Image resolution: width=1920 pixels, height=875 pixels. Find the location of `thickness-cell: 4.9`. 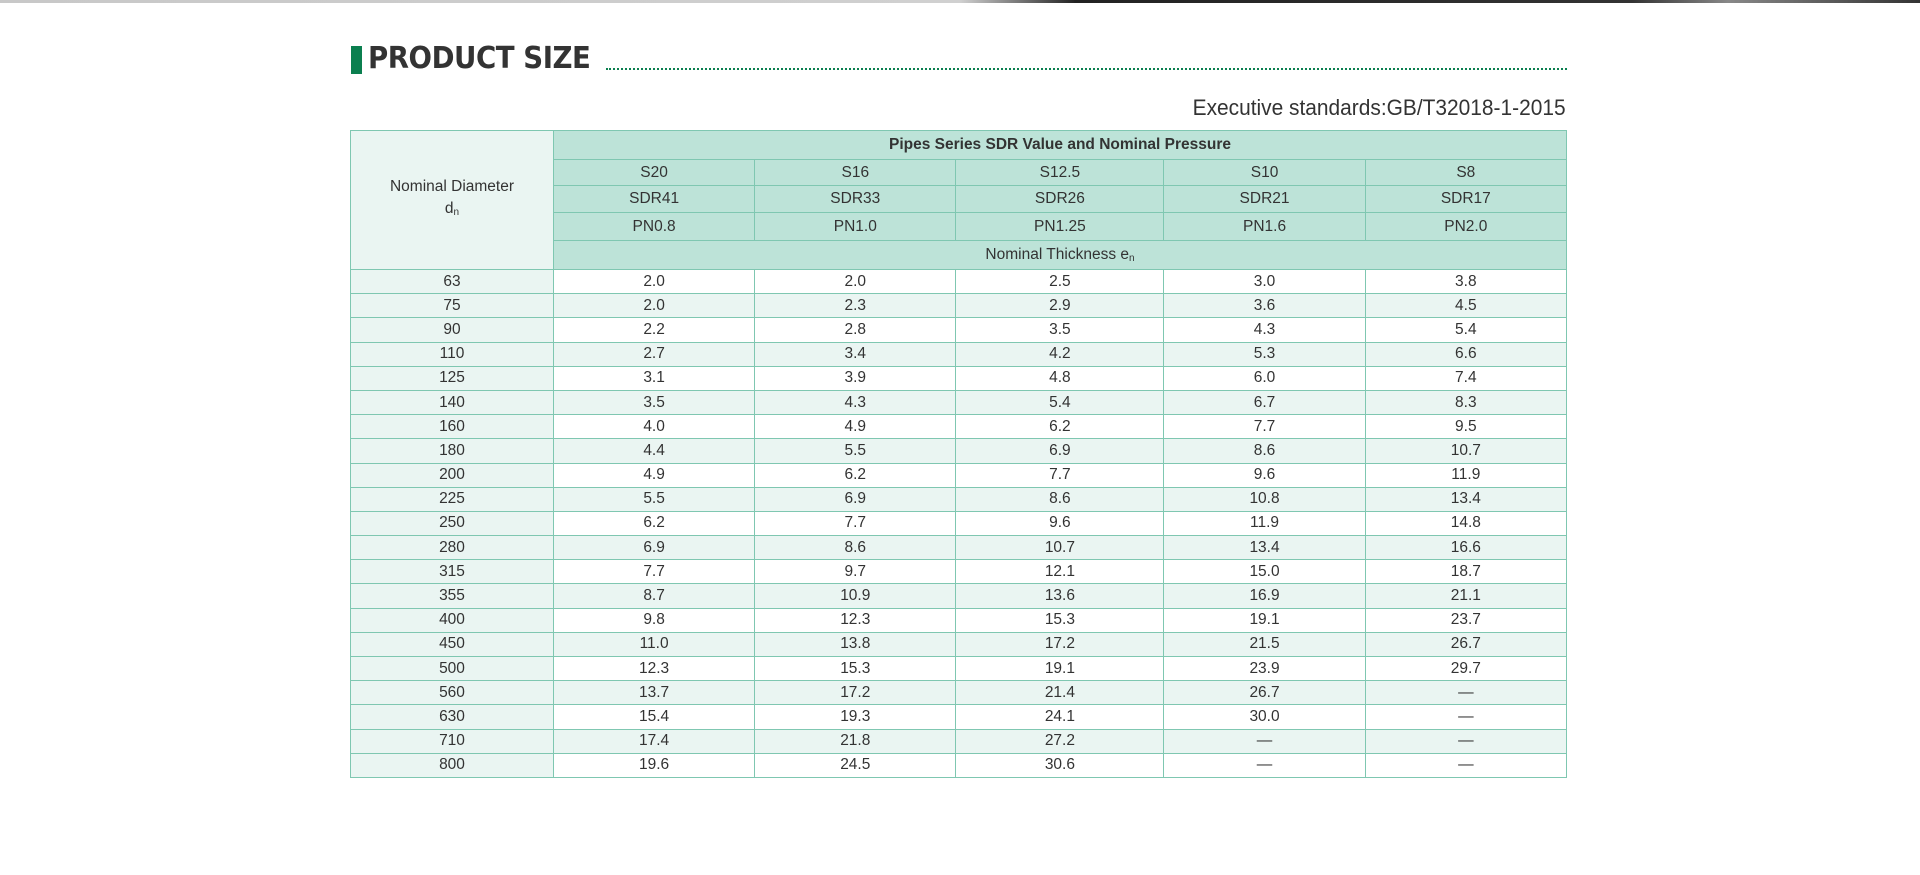

thickness-cell: 4.9 is located at coordinates (654, 475).